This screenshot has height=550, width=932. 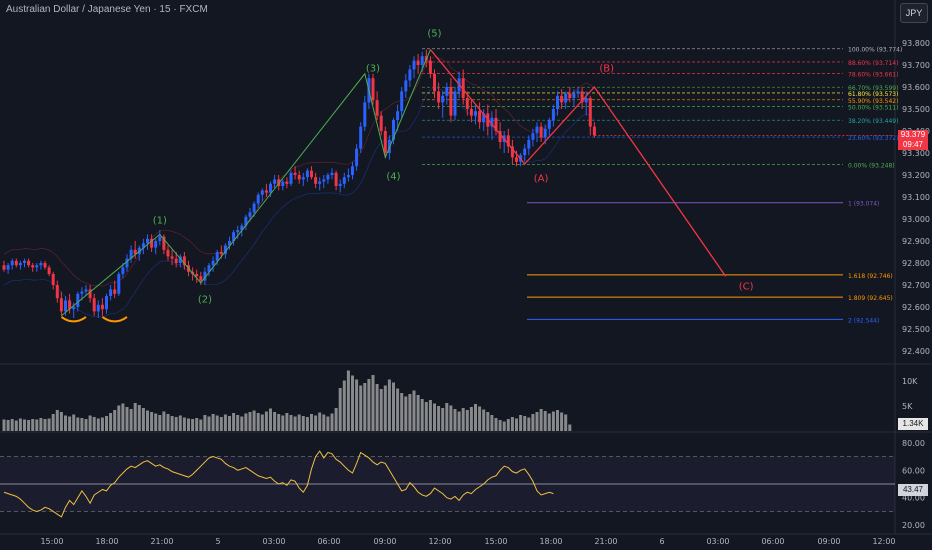 What do you see at coordinates (393, 176) in the screenshot?
I see `wave-label: (4)` at bounding box center [393, 176].